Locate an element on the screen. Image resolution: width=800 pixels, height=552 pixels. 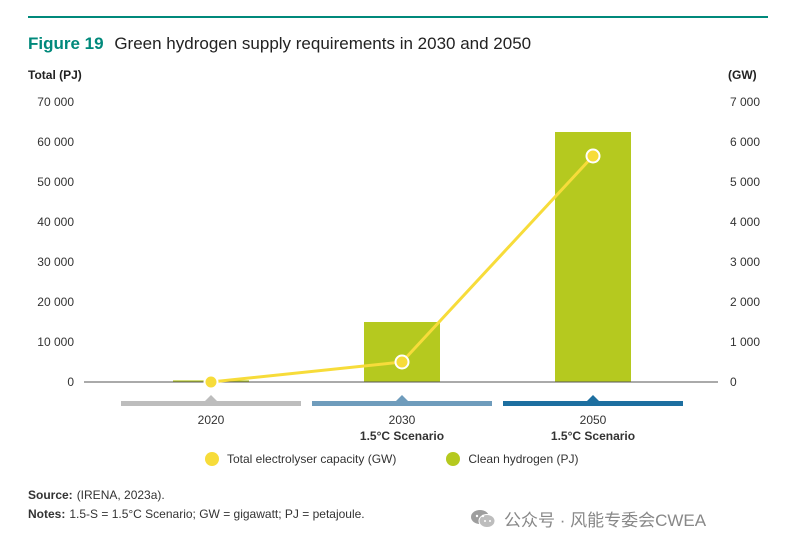
category-label: 2020 is located at coordinates (211, 420).